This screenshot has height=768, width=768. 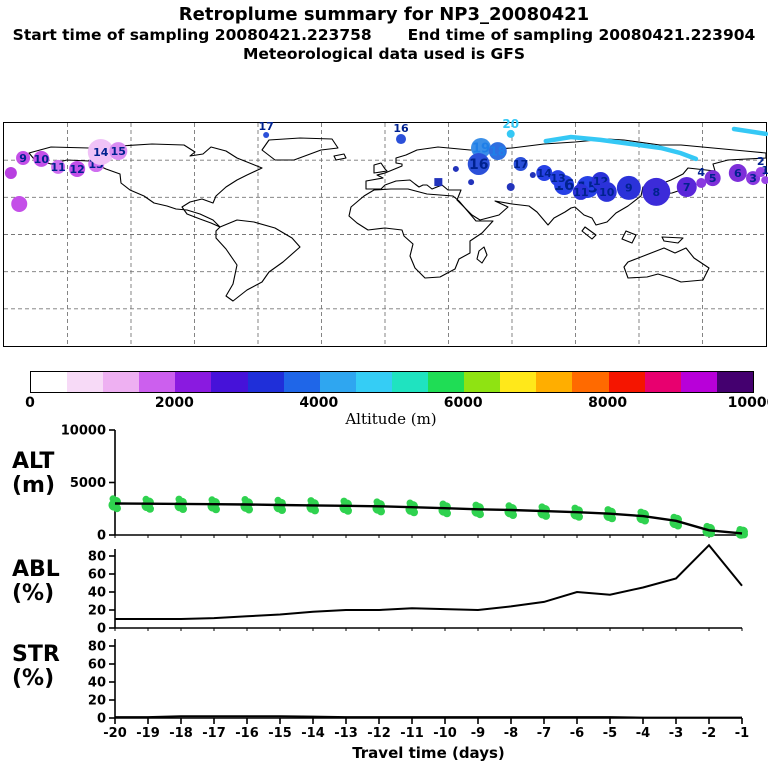 I want to click on trajectory-day-label: 8, so click(x=656, y=192).